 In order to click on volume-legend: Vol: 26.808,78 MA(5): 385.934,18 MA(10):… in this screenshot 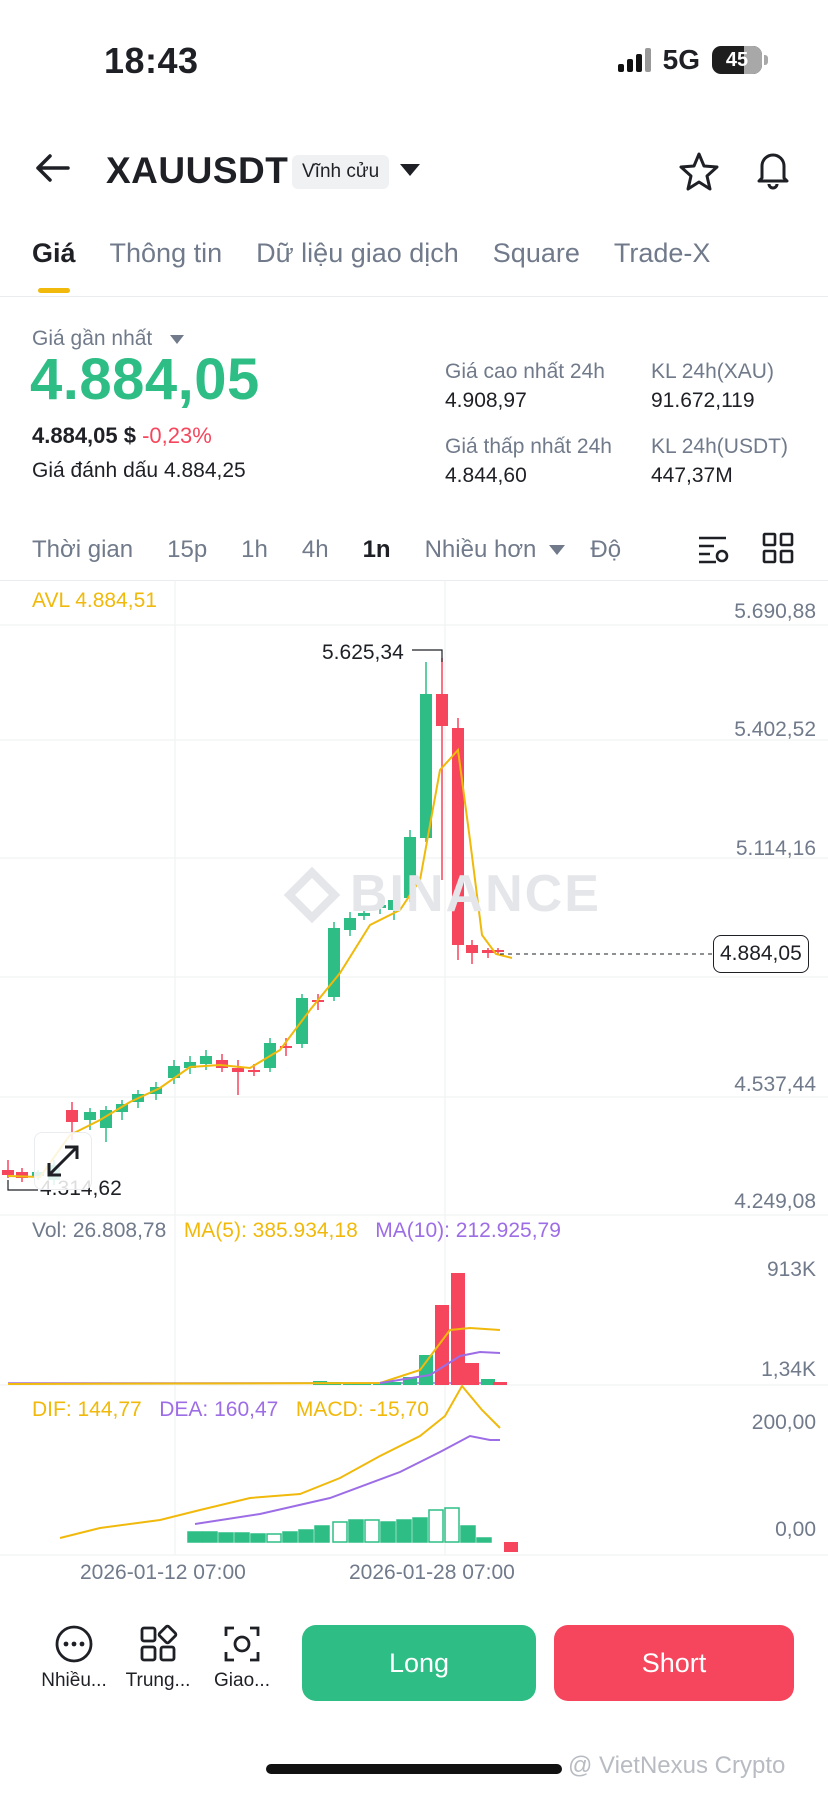, I will do `click(296, 1231)`.